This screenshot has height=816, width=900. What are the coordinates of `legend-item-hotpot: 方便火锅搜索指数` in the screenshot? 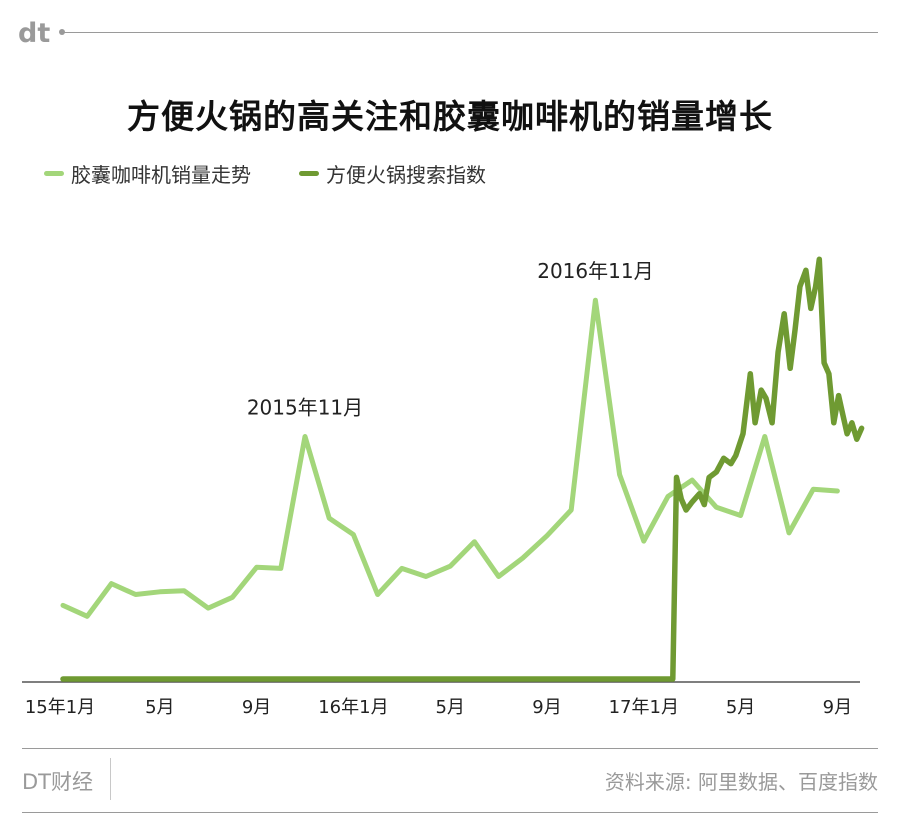 It's located at (392, 173).